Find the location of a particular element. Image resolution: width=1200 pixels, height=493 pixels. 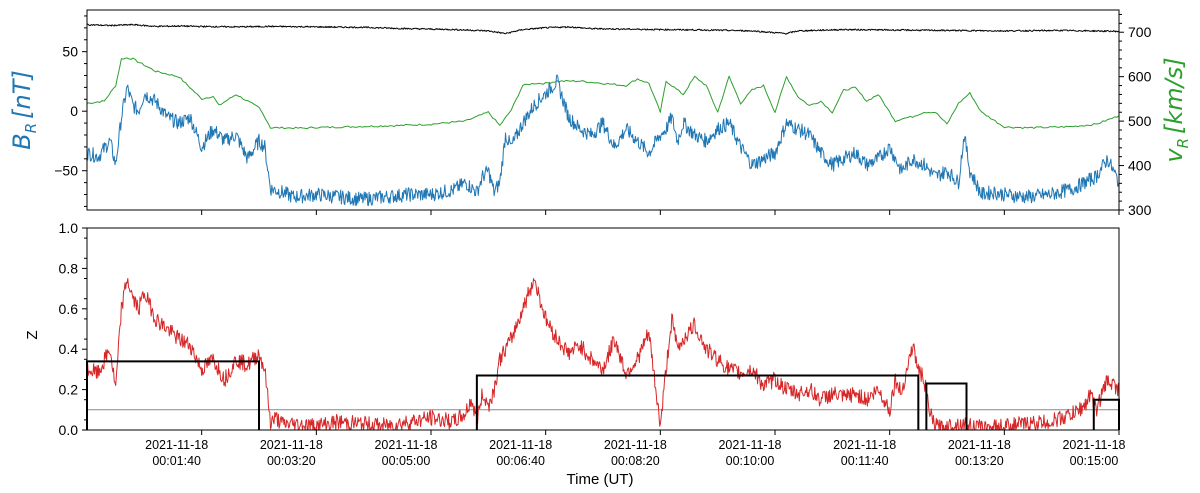

left-axis-title: BR [nT] is located at coordinates (24, 110).